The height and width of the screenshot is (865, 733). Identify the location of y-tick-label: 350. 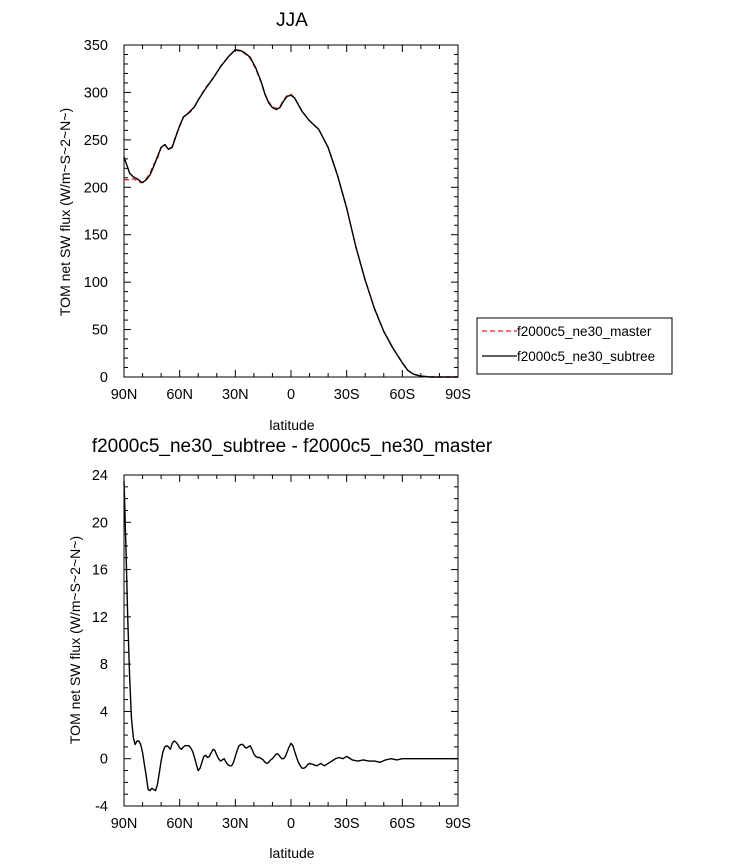
(96, 46).